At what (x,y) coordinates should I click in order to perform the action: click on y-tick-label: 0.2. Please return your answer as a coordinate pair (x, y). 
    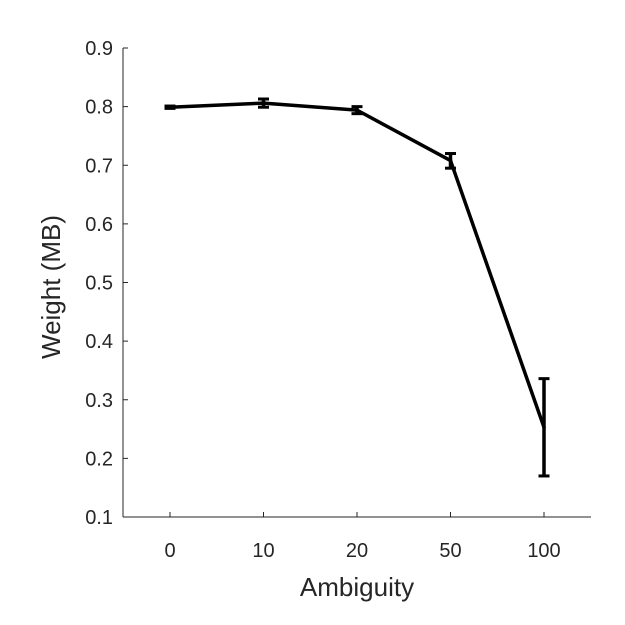
    Looking at the image, I should click on (99, 459).